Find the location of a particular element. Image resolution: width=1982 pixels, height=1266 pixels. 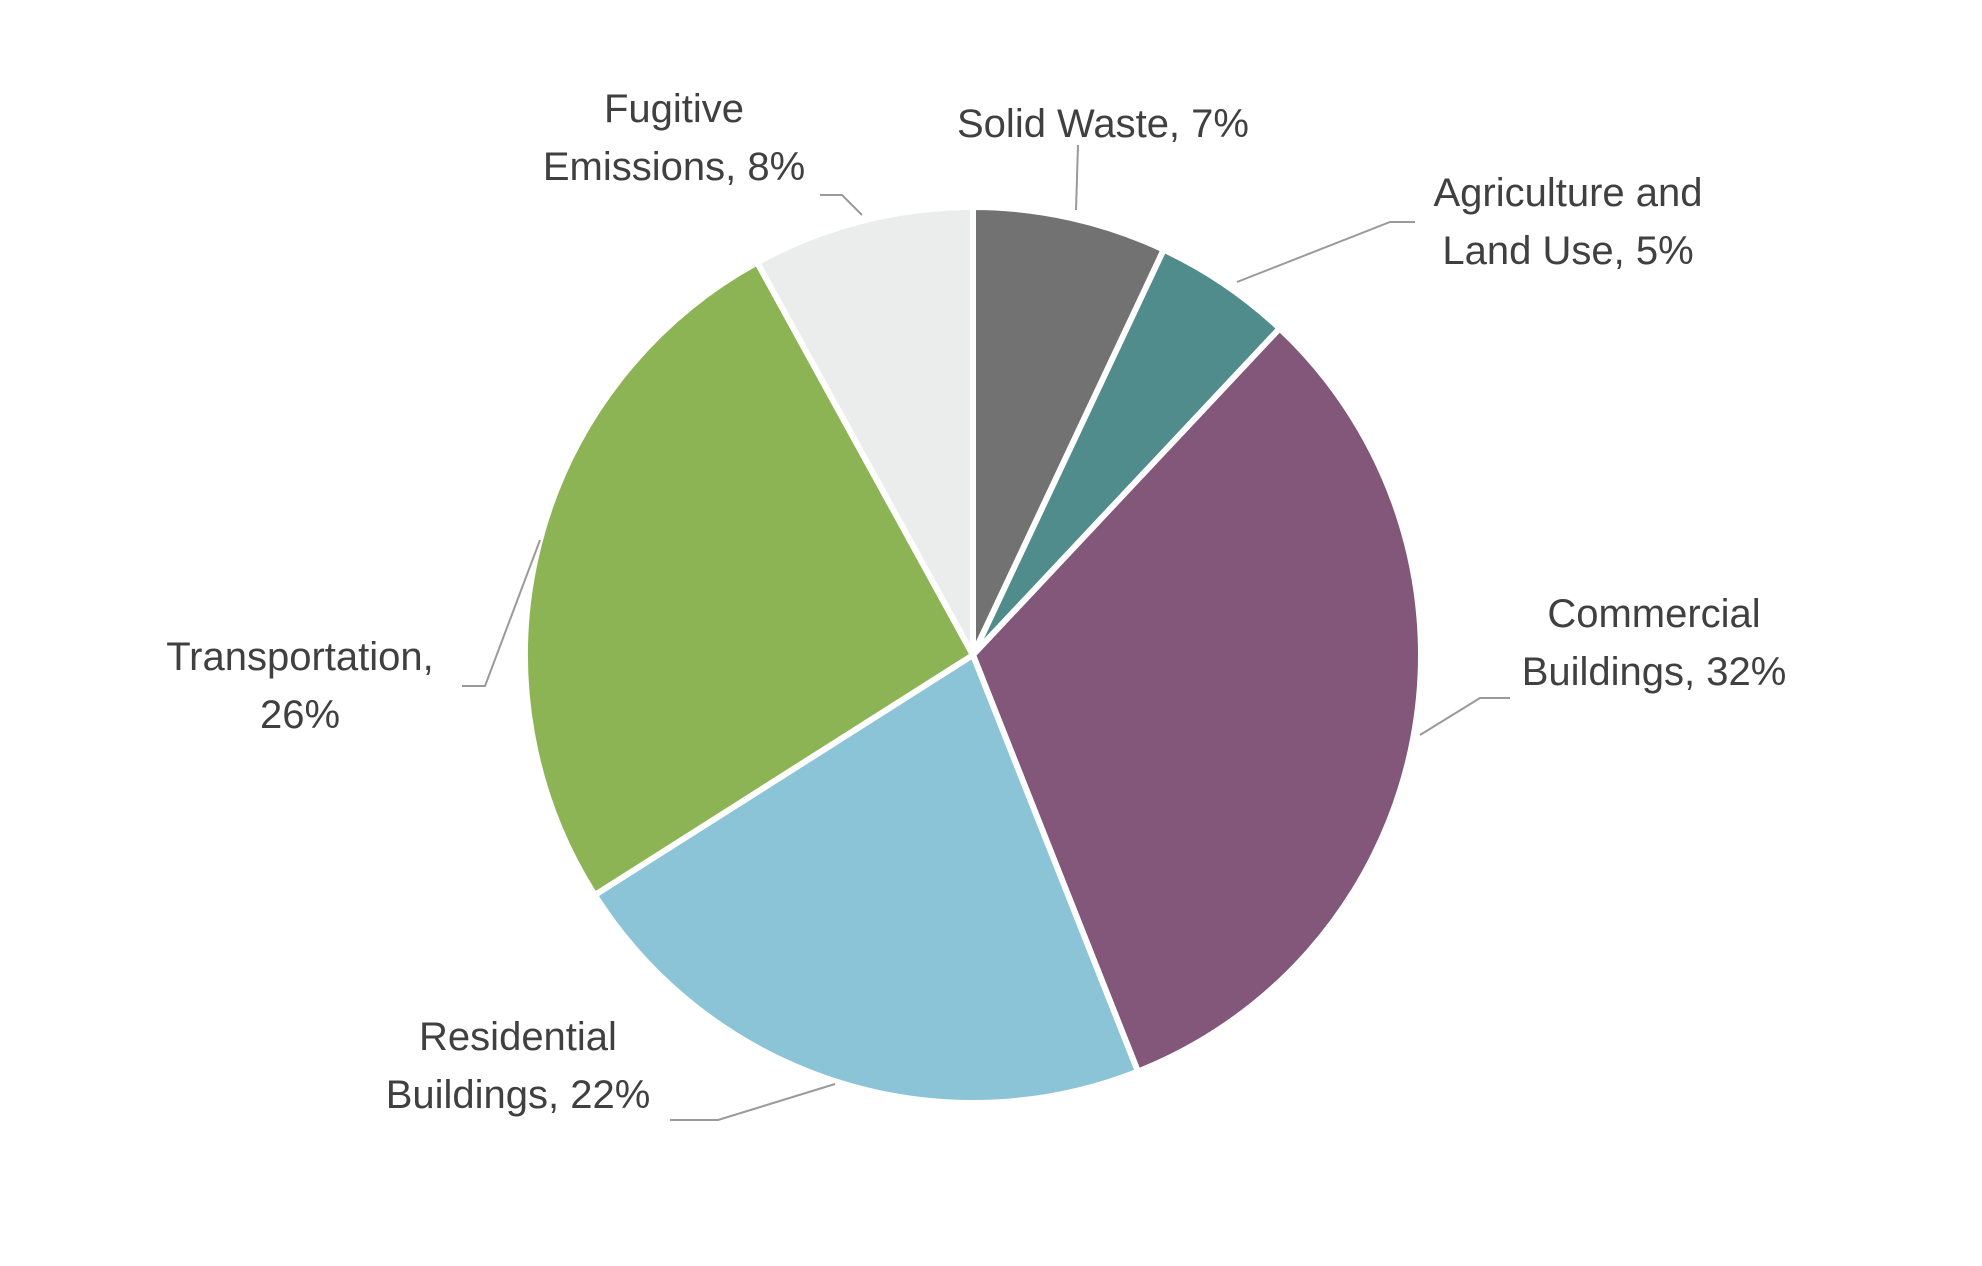

data-label-commercial-buildings: Commercial Buildings, 32% is located at coordinates (1654, 643).